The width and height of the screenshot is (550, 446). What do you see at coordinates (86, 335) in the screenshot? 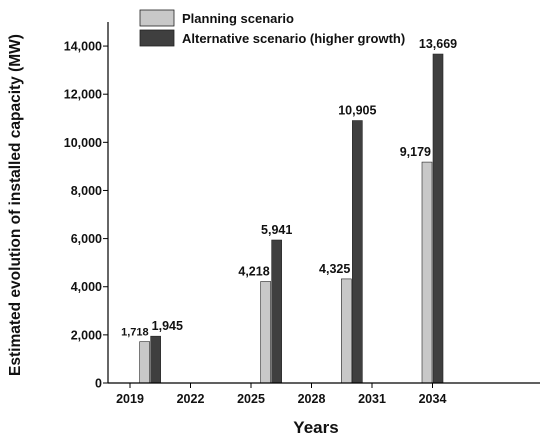
I see `y-tick-label: 2,000` at bounding box center [86, 335].